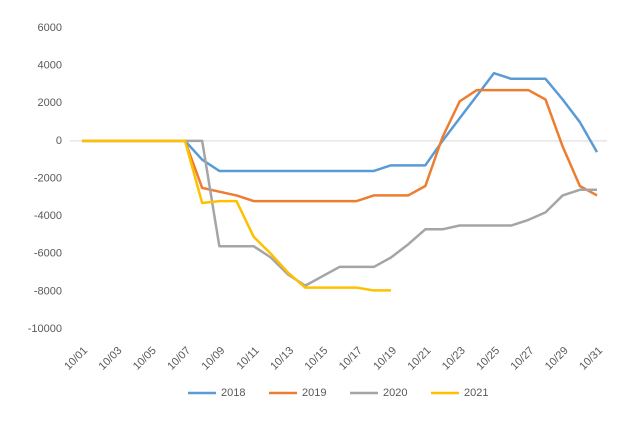 The image size is (640, 422). What do you see at coordinates (314, 393) in the screenshot?
I see `legend-label: 2019` at bounding box center [314, 393].